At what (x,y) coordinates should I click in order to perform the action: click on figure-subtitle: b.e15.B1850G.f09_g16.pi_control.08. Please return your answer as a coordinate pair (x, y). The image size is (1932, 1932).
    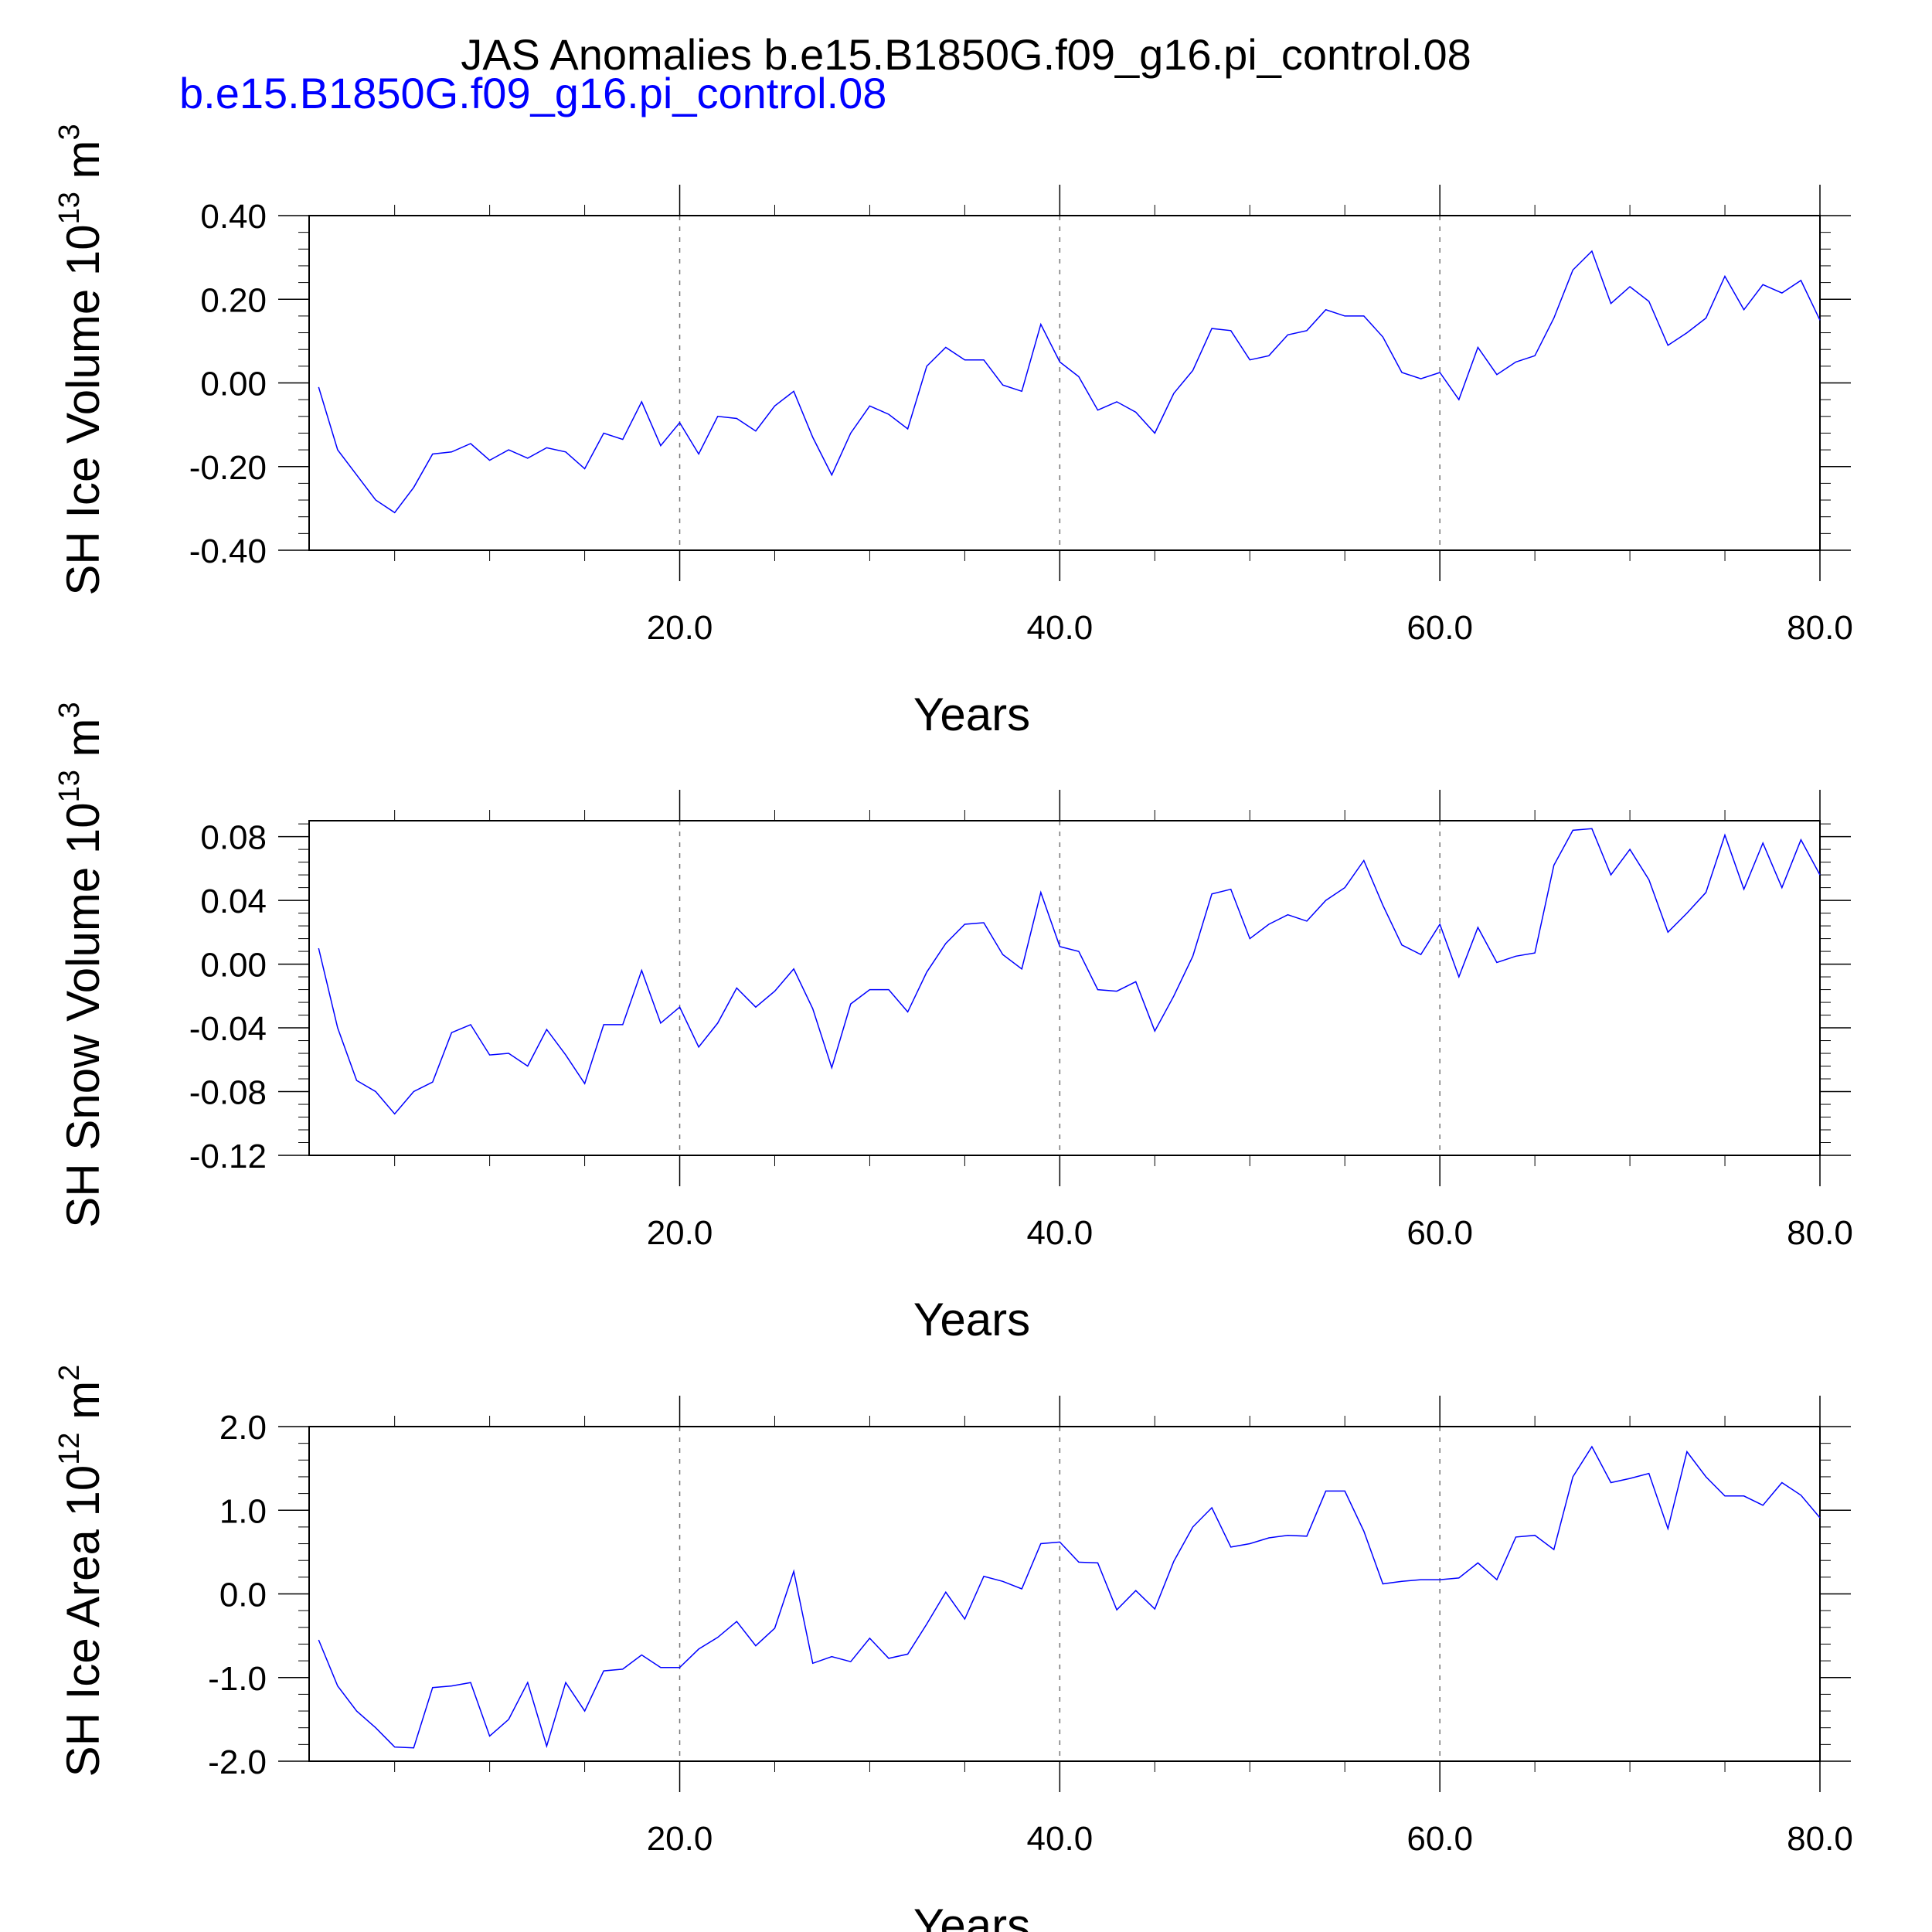
    Looking at the image, I should click on (532, 93).